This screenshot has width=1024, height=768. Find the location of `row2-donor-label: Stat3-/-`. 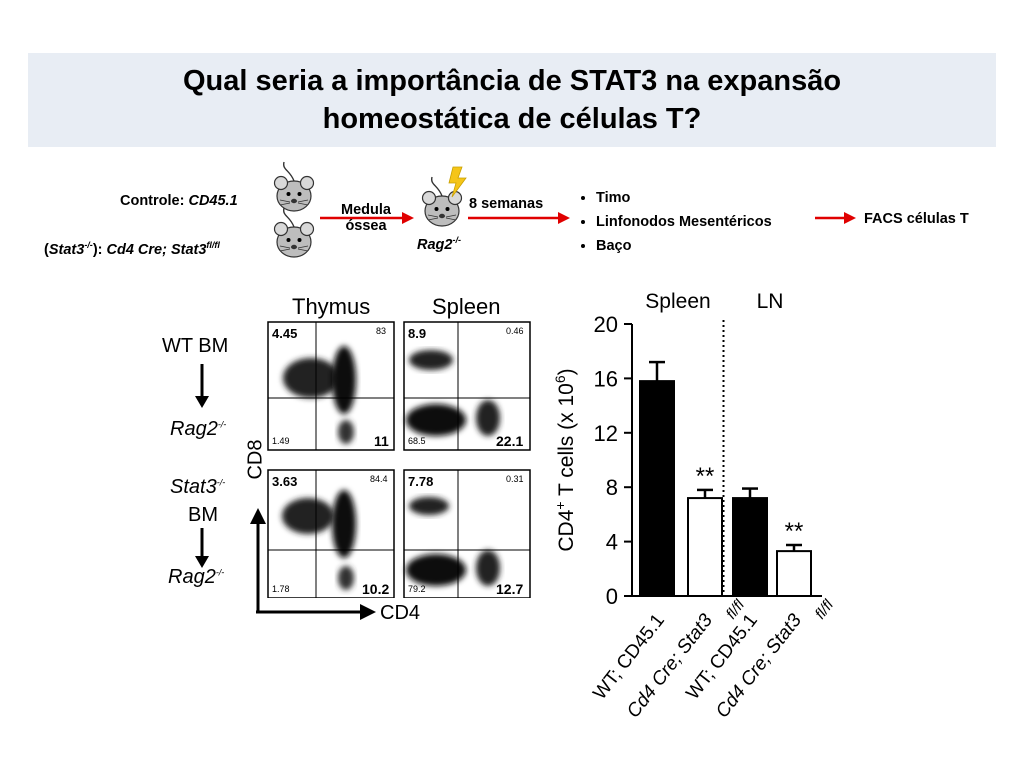

row2-donor-label: Stat3-/- is located at coordinates (198, 487).